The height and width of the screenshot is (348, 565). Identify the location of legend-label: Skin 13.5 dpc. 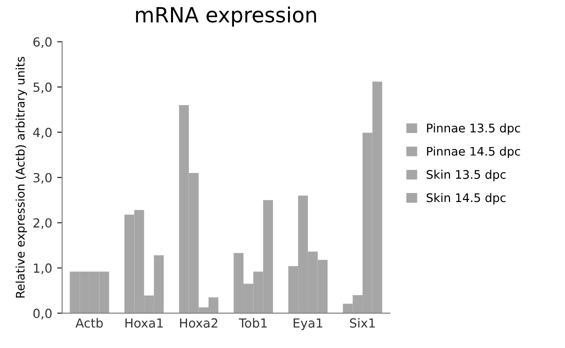
(466, 176).